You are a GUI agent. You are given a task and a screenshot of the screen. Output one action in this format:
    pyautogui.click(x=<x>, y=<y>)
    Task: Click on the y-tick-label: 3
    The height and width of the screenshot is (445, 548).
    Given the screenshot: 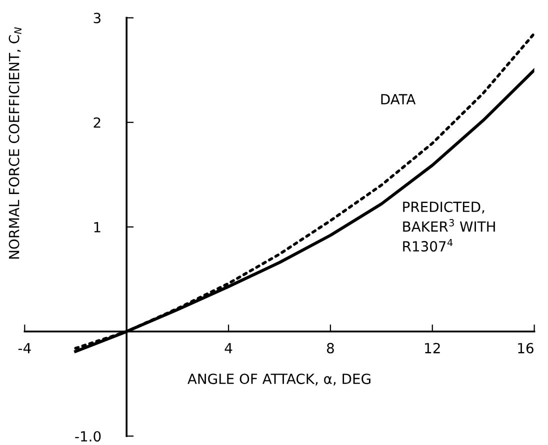 What is the action you would take?
    pyautogui.click(x=97, y=18)
    